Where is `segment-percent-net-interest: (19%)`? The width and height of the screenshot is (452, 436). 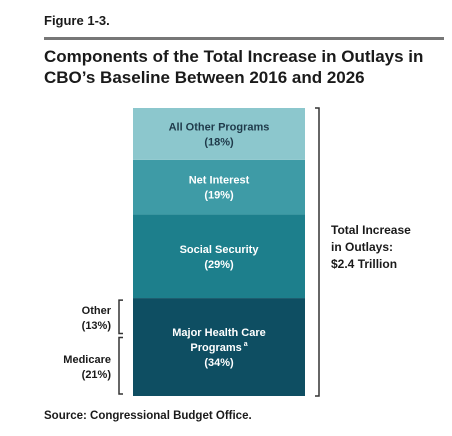 segment-percent-net-interest: (19%) is located at coordinates (219, 196).